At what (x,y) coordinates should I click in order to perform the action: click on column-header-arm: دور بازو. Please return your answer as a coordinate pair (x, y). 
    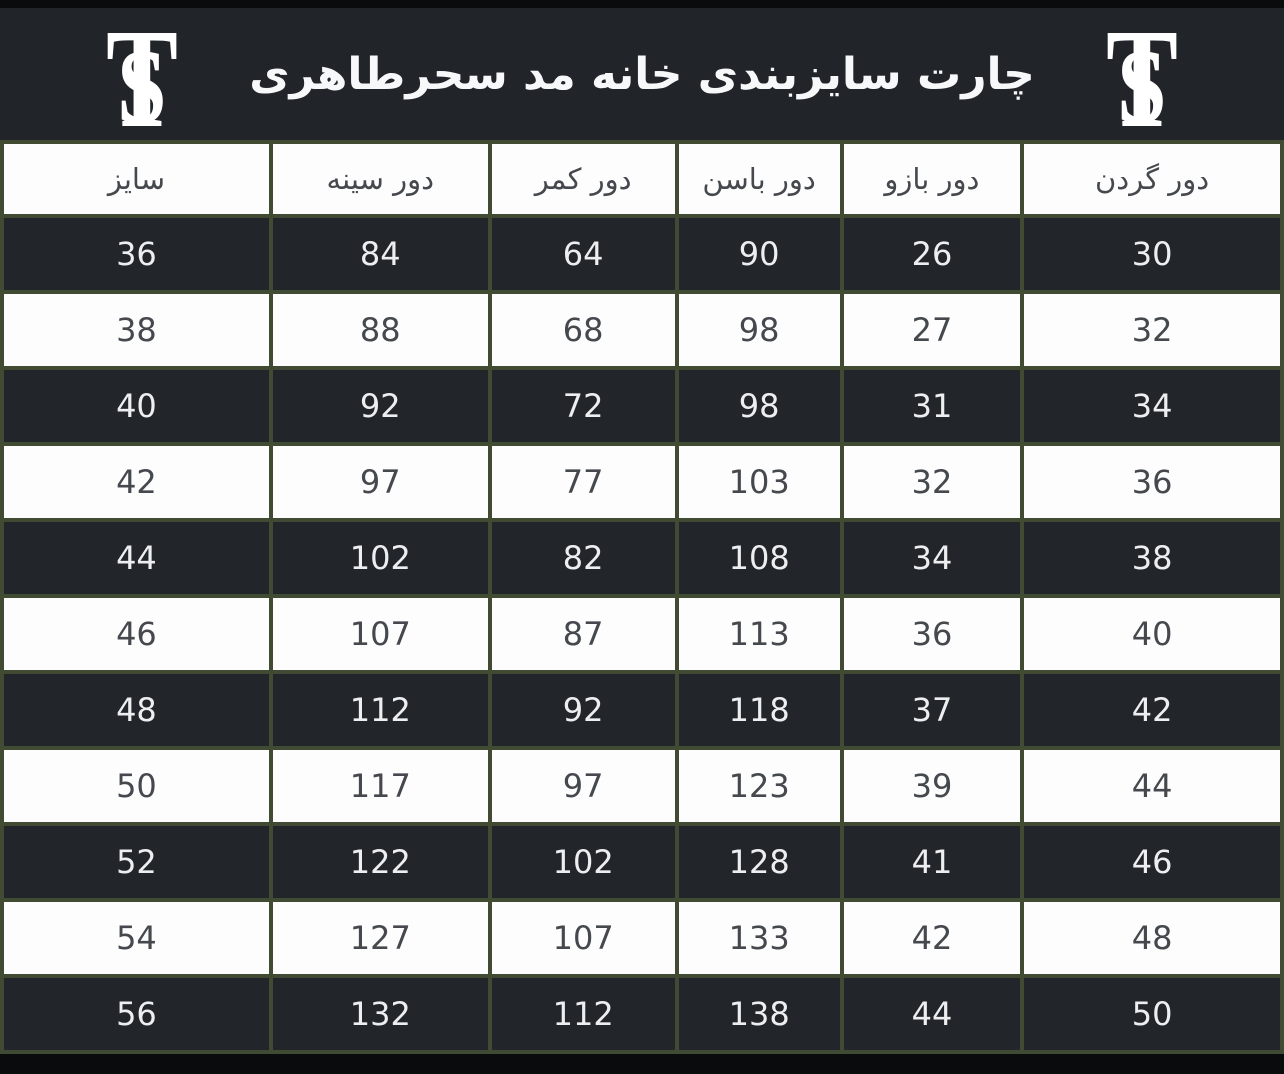
    Looking at the image, I should click on (932, 179).